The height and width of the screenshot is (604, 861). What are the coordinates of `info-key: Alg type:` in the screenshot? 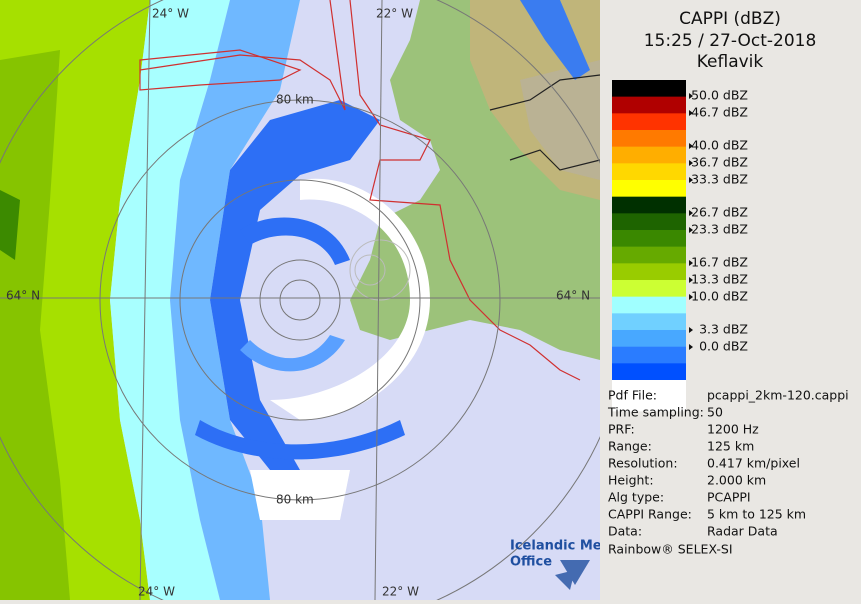 It's located at (636, 497).